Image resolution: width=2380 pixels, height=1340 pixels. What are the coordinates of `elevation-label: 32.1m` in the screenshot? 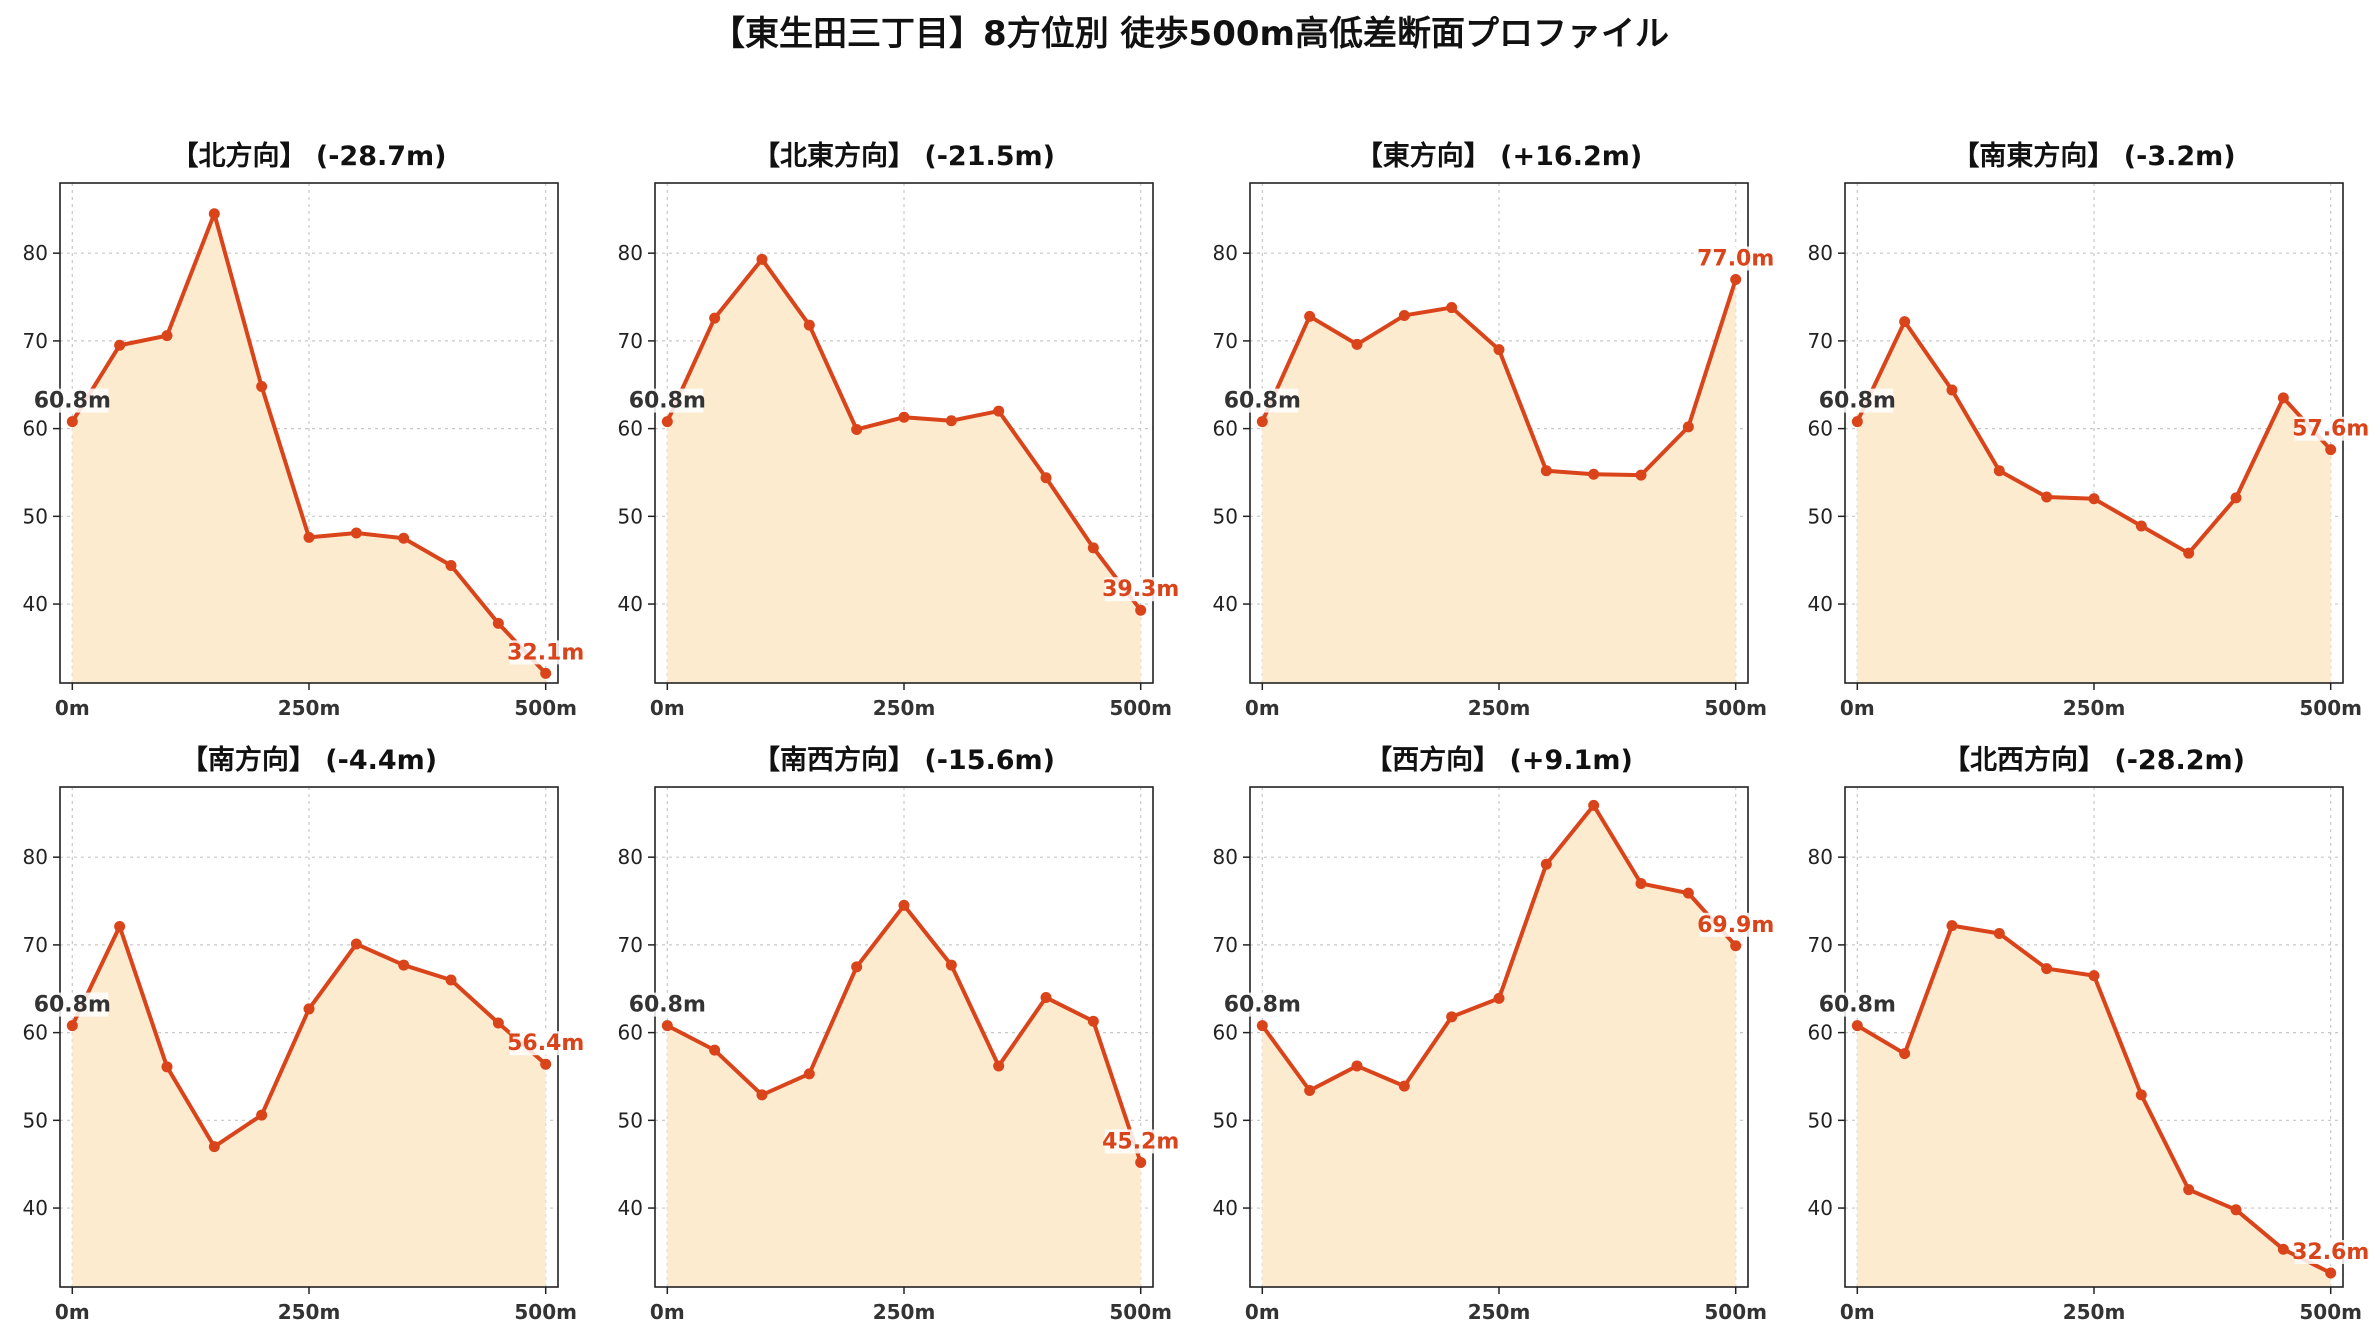 It's located at (545, 652).